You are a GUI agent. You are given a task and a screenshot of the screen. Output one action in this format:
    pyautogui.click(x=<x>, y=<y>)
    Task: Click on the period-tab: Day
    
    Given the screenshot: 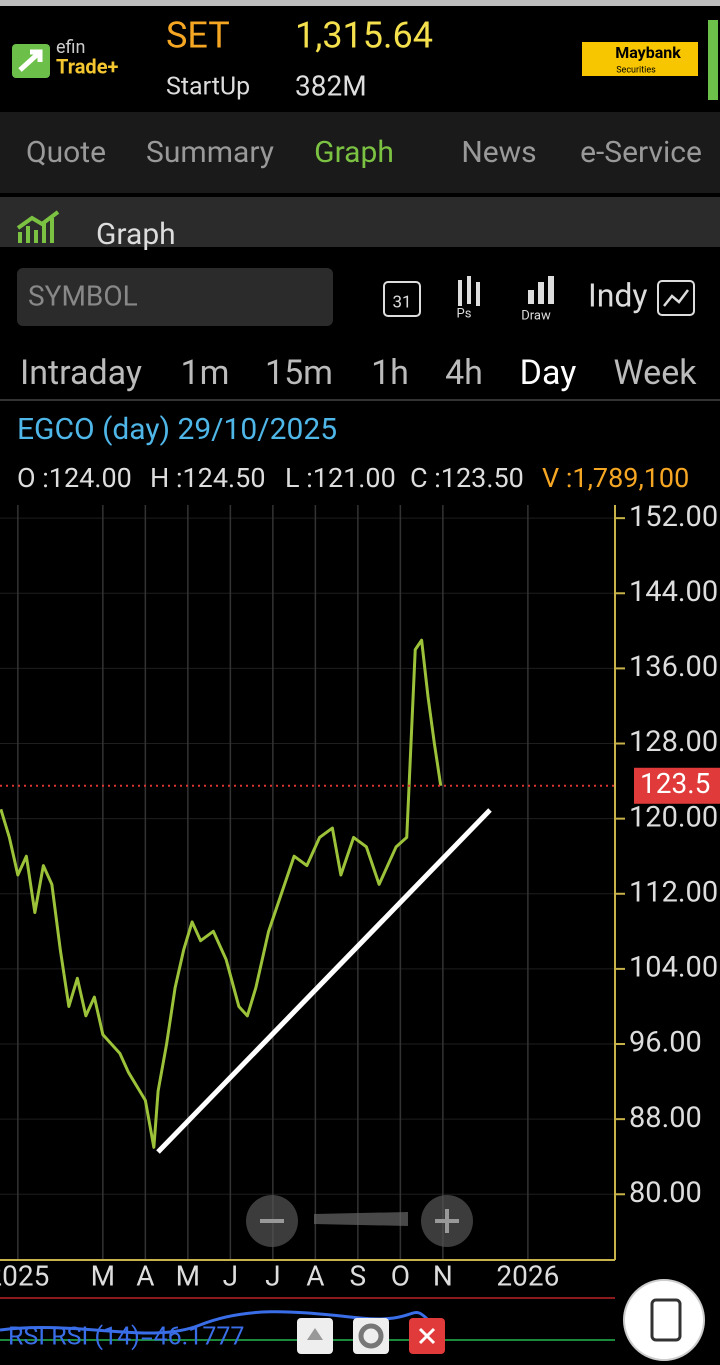 What is the action you would take?
    pyautogui.click(x=548, y=373)
    